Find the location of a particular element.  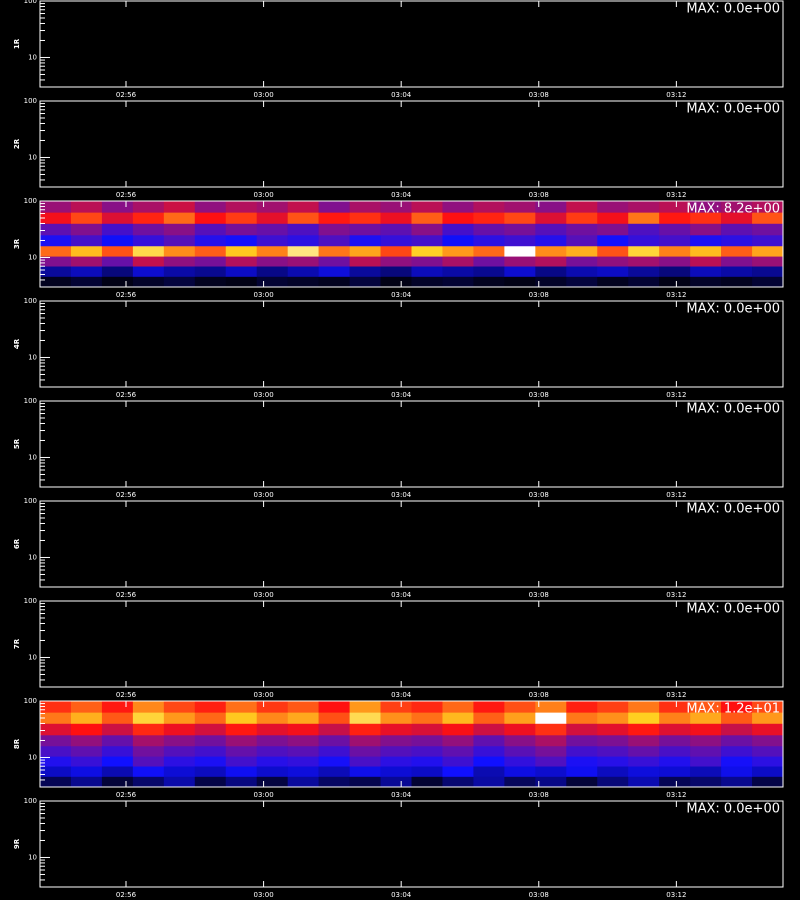

max-label: MAX: 8.2e+00 is located at coordinates (733, 209).